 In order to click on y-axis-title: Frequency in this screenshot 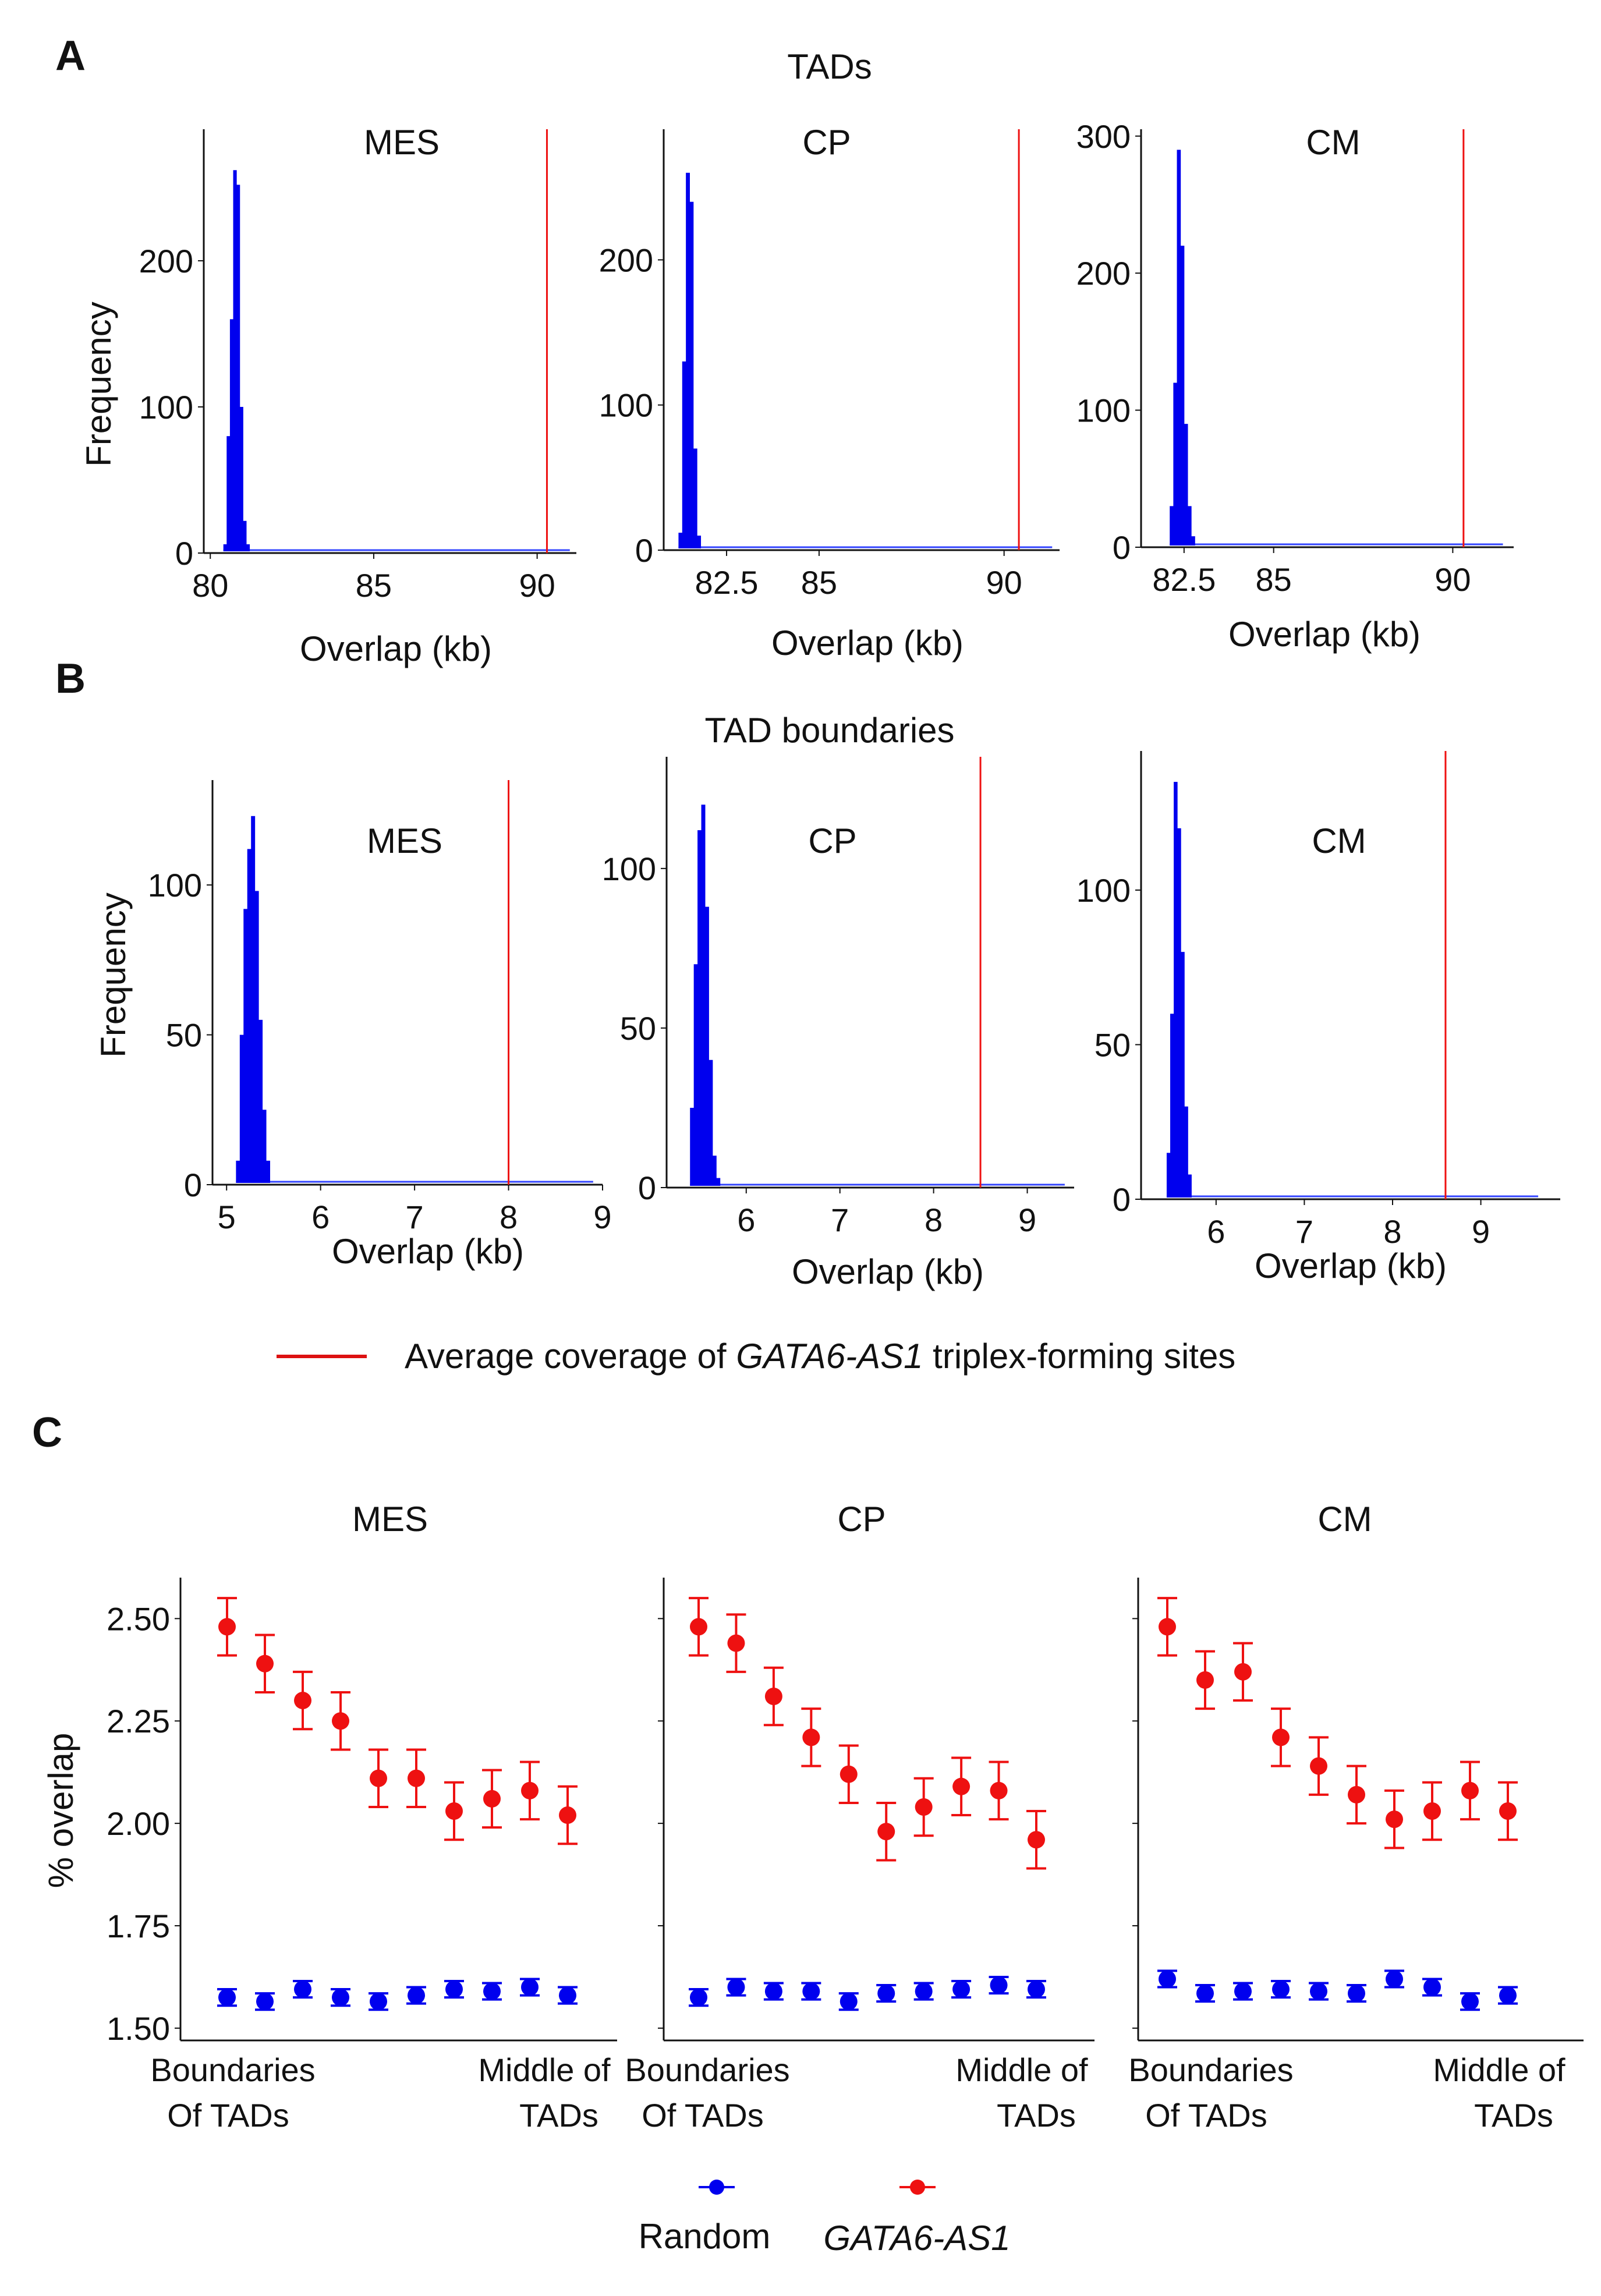, I will do `click(98, 384)`.